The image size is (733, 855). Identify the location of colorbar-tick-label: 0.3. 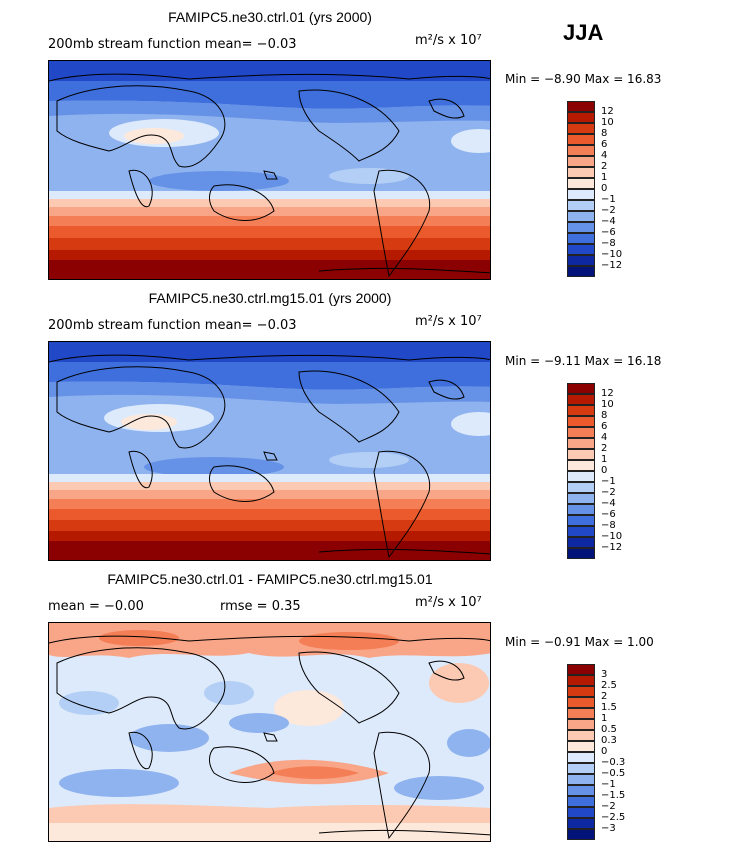
(609, 740).